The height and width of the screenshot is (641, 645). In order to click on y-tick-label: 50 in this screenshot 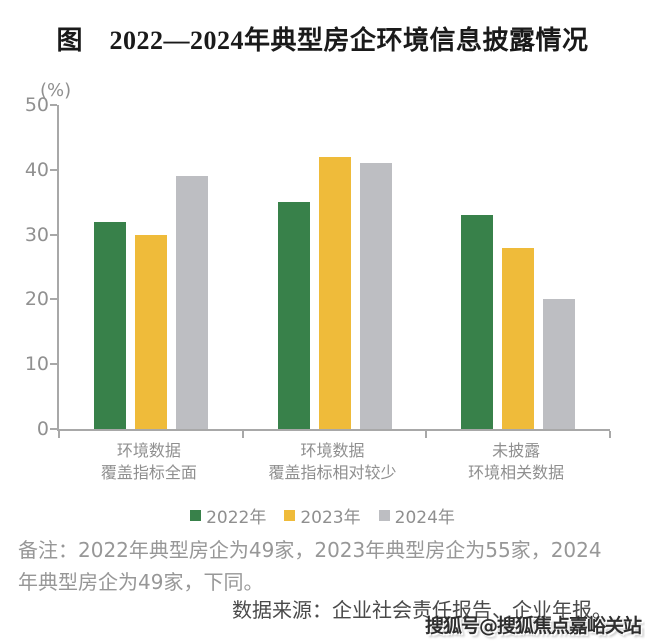, I will do `click(36, 105)`.